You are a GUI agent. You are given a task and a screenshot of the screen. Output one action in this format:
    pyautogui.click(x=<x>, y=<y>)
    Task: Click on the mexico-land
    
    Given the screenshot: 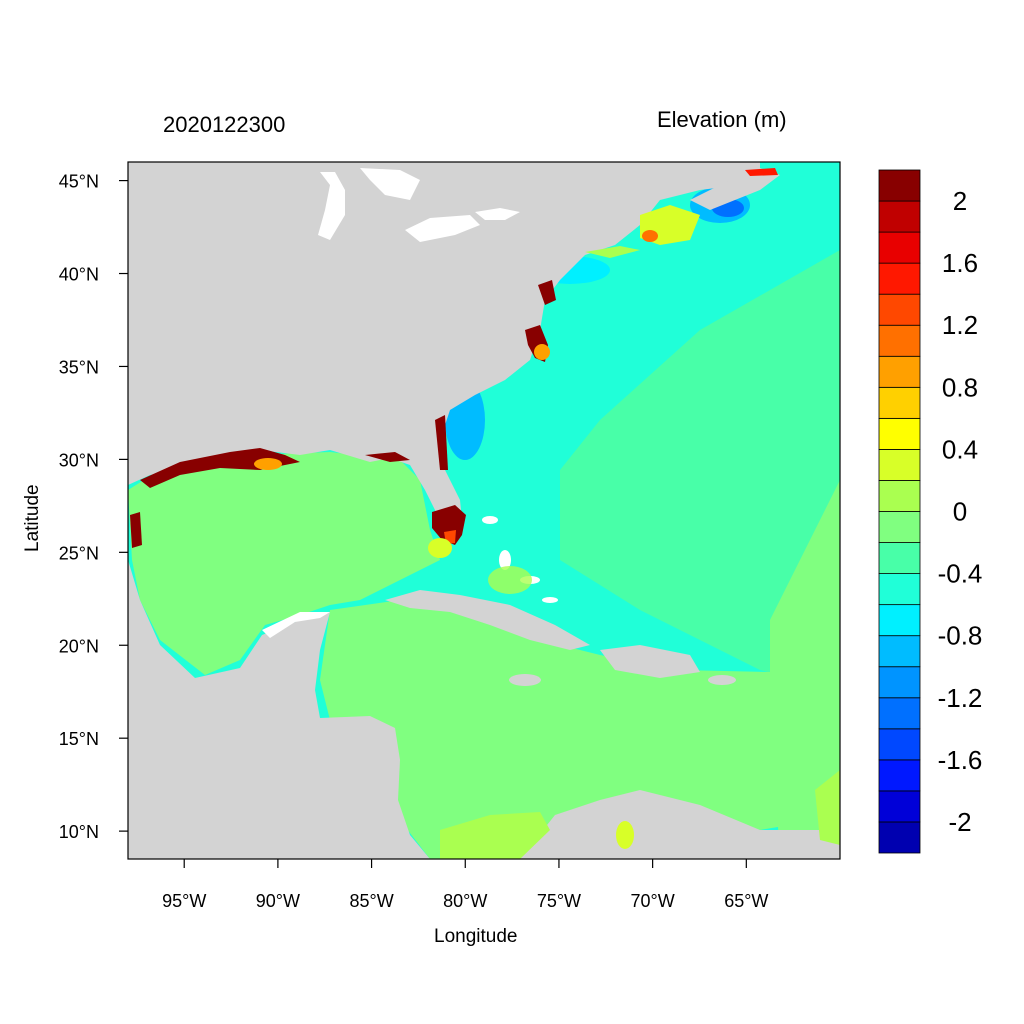 What is the action you would take?
    pyautogui.click(x=279, y=709)
    